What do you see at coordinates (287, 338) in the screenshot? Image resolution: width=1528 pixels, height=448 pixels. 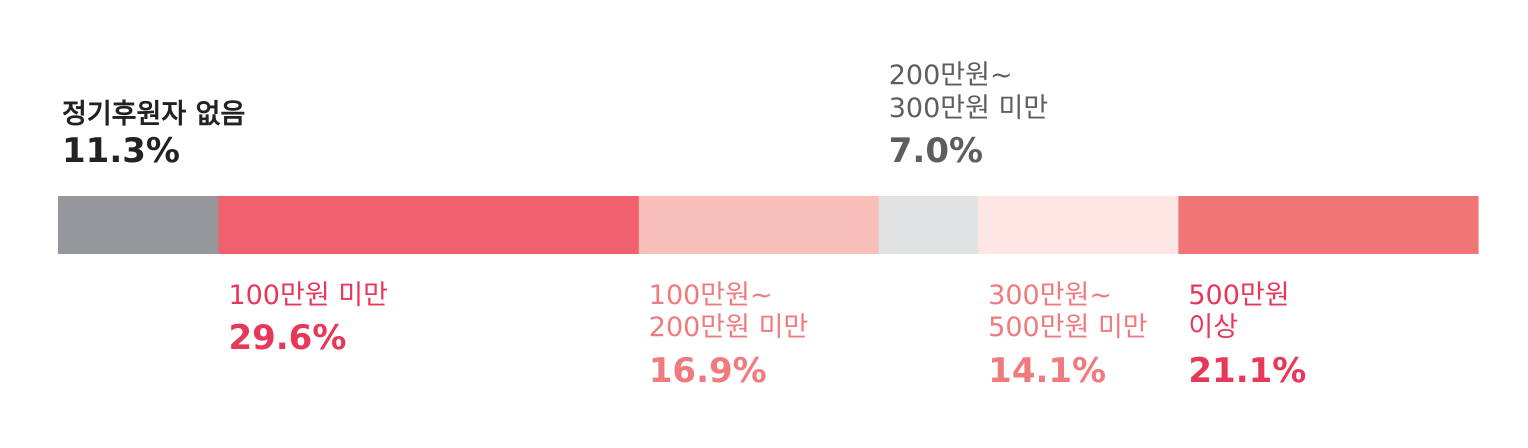 I see `value-label: 29.6%` at bounding box center [287, 338].